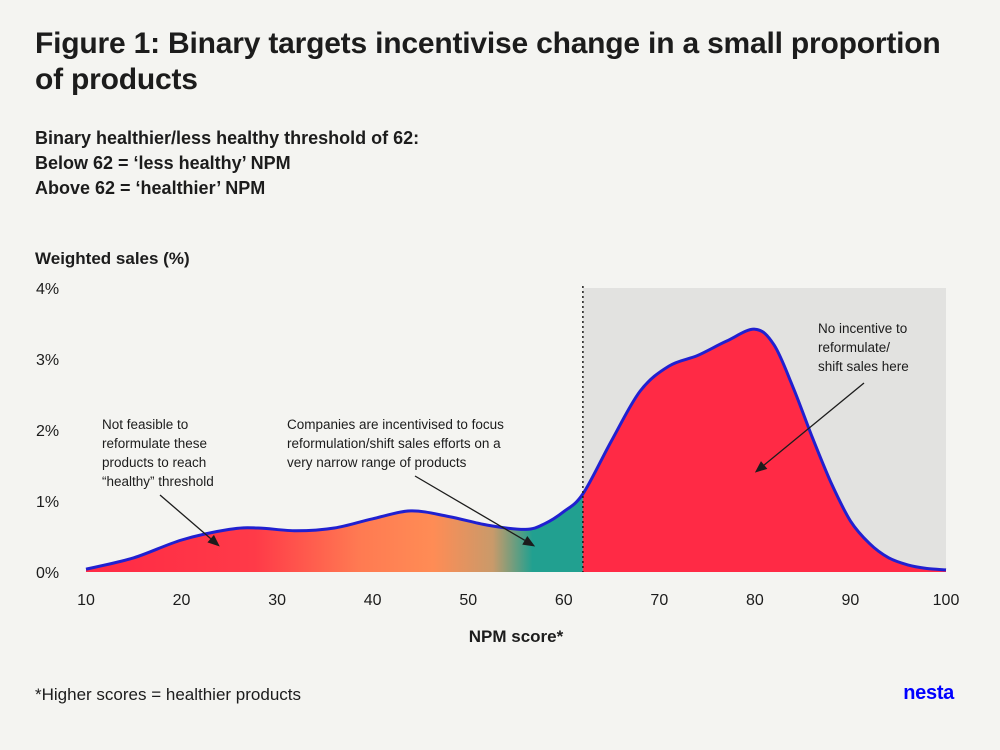  What do you see at coordinates (86, 600) in the screenshot?
I see `x-tick-label: 10` at bounding box center [86, 600].